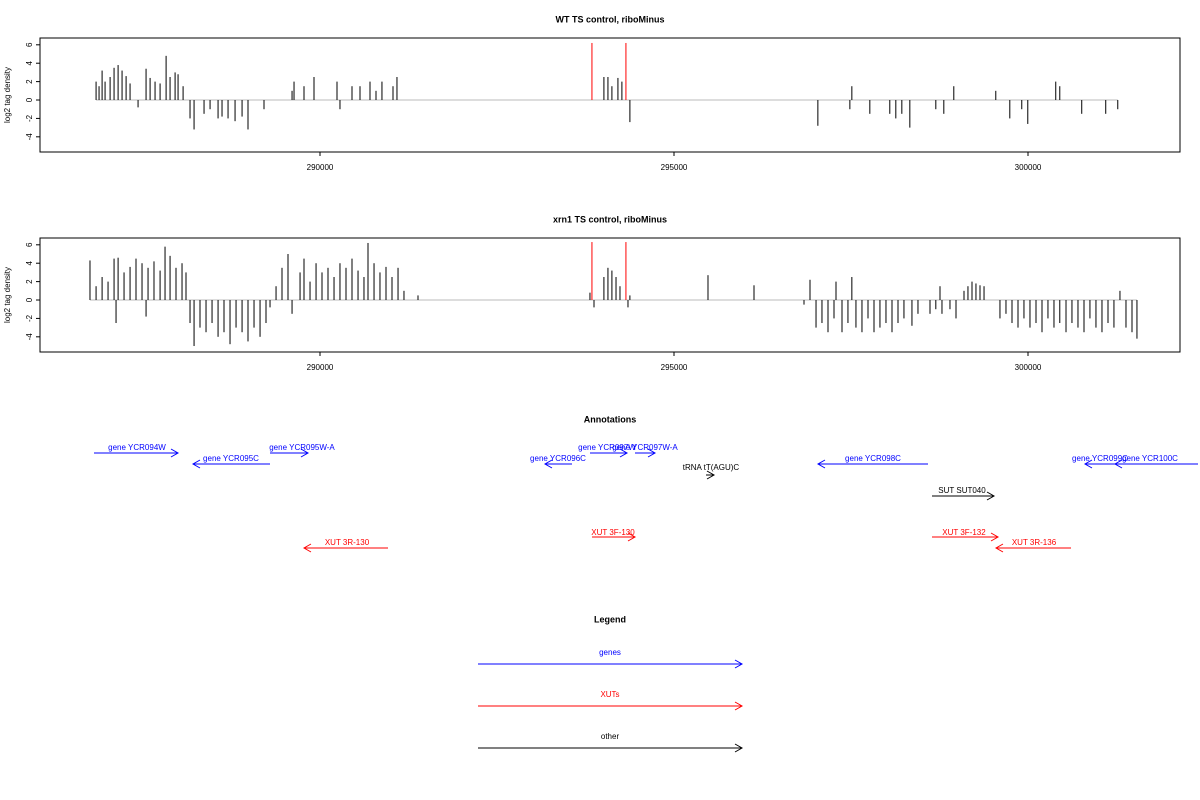  Describe the element at coordinates (613, 532) in the screenshot. I see `annotation-label: XUT 3F-130` at that location.